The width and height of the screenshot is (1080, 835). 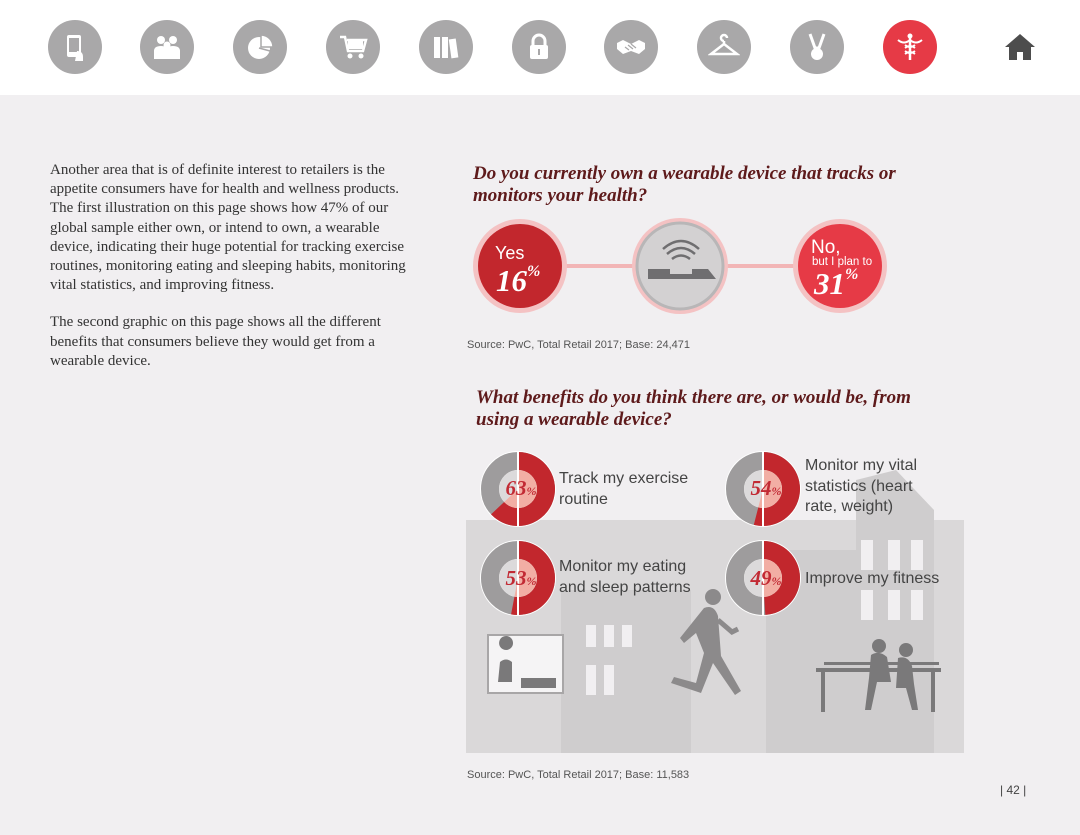 What do you see at coordinates (766, 488) in the screenshot?
I see `benefit-value-2: 54%` at bounding box center [766, 488].